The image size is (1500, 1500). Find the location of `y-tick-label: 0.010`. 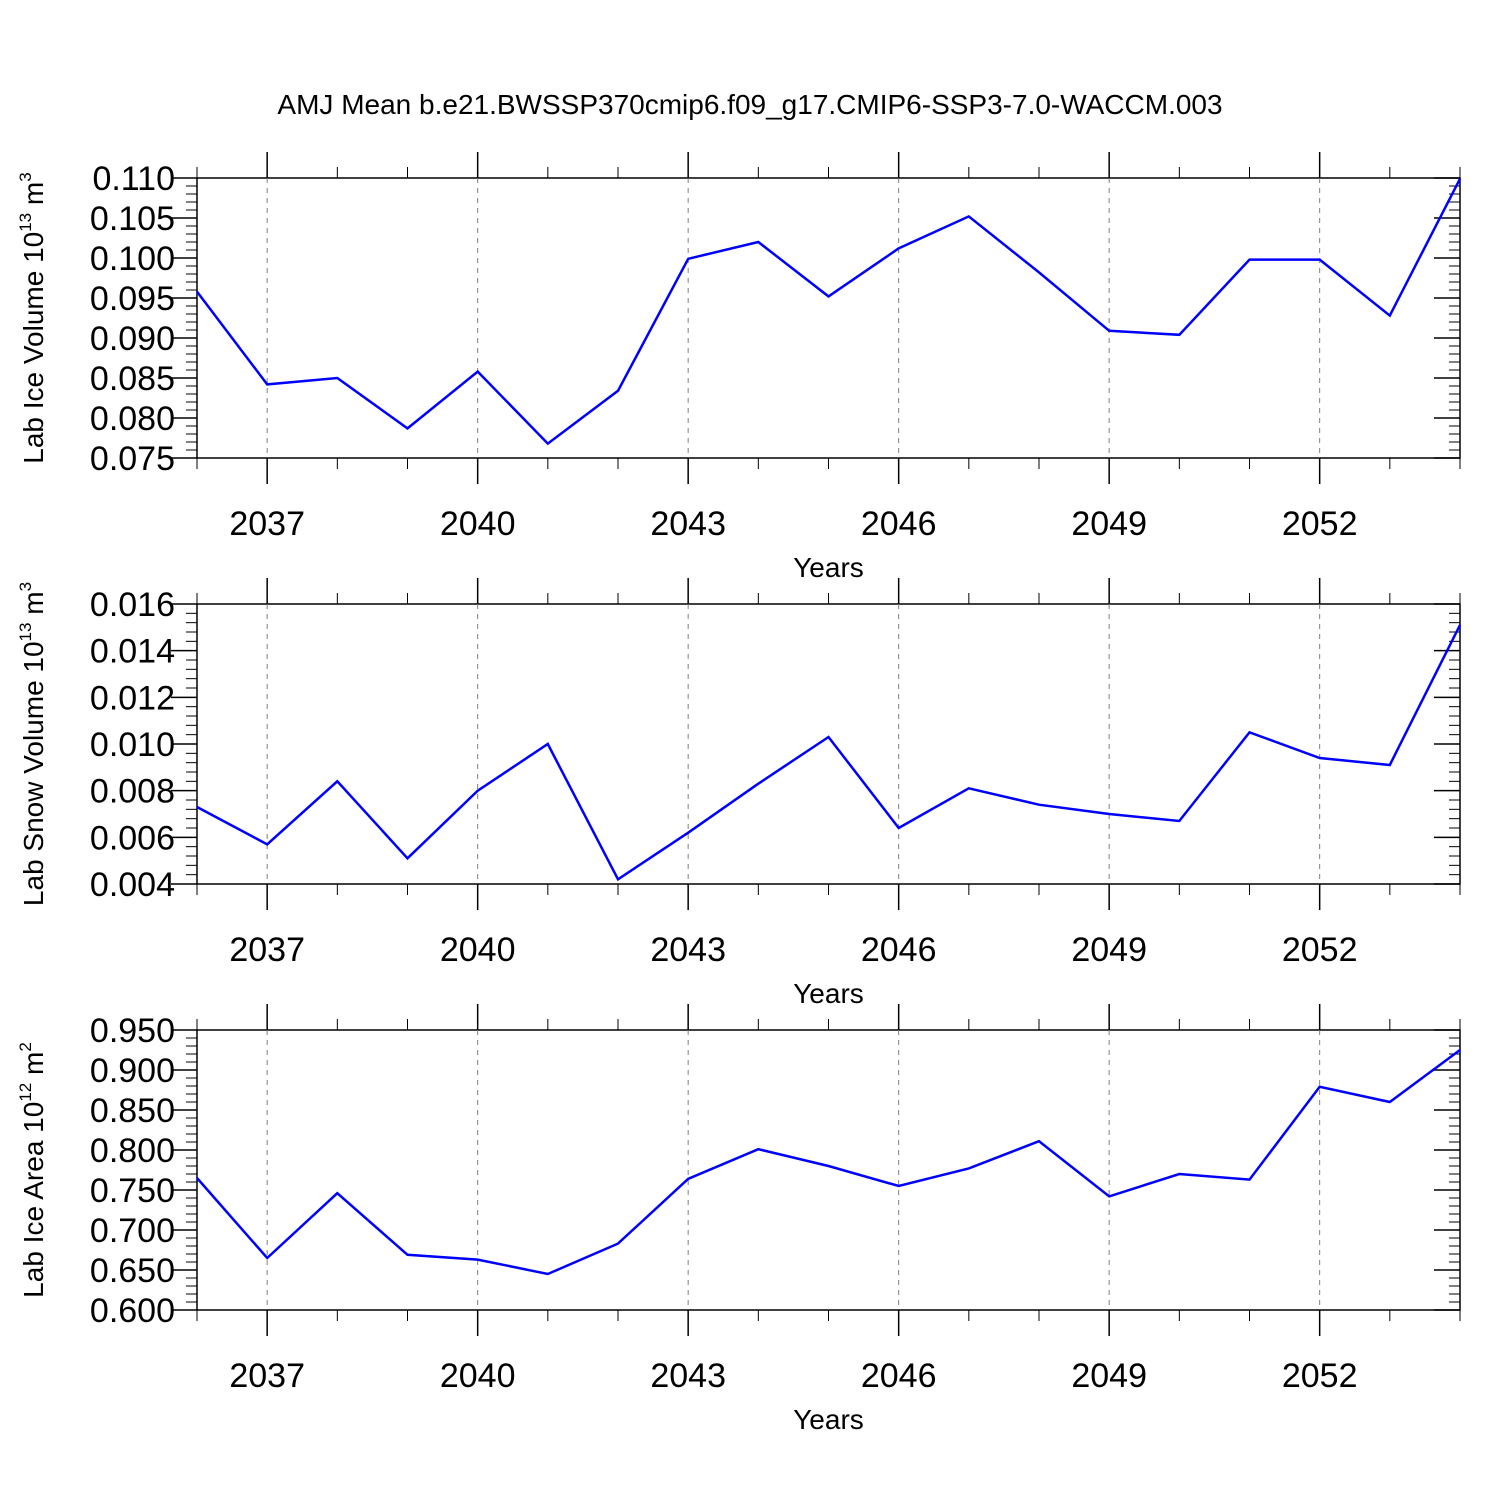

y-tick-label: 0.010 is located at coordinates (132, 745).